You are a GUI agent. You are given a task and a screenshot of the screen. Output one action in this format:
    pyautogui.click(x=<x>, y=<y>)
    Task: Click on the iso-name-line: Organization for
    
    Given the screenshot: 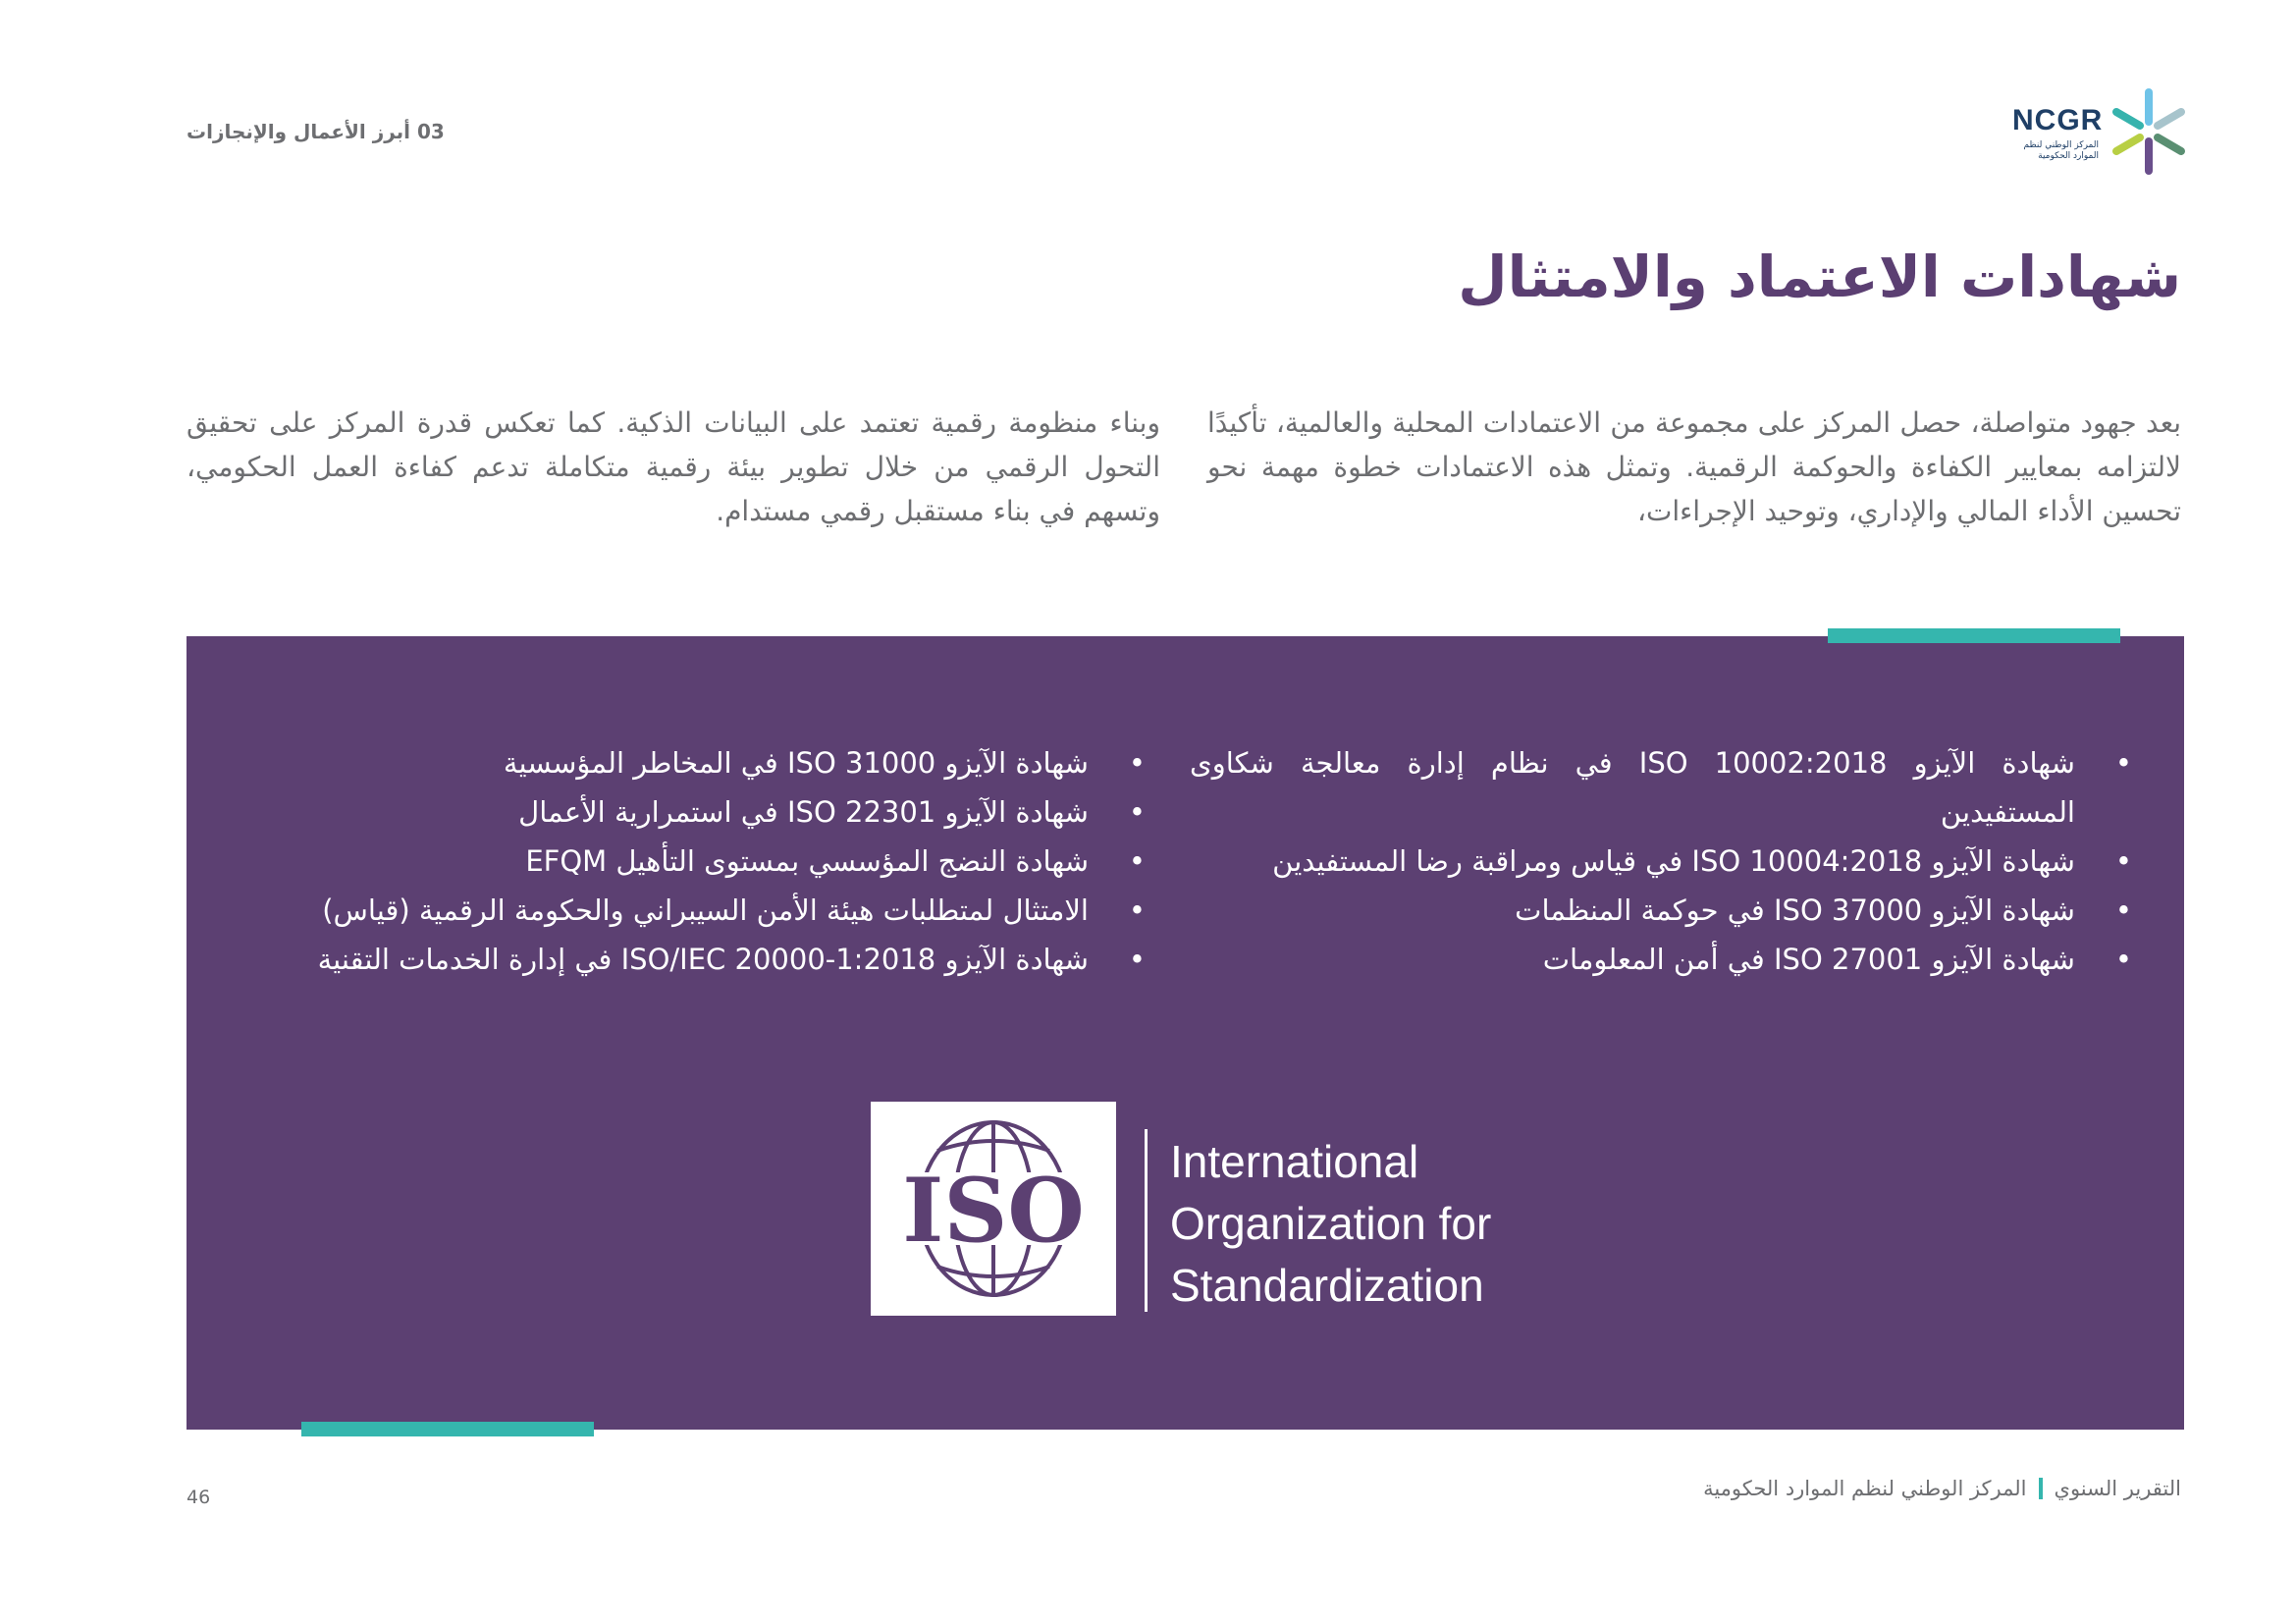 What is the action you would take?
    pyautogui.click(x=1331, y=1223)
    